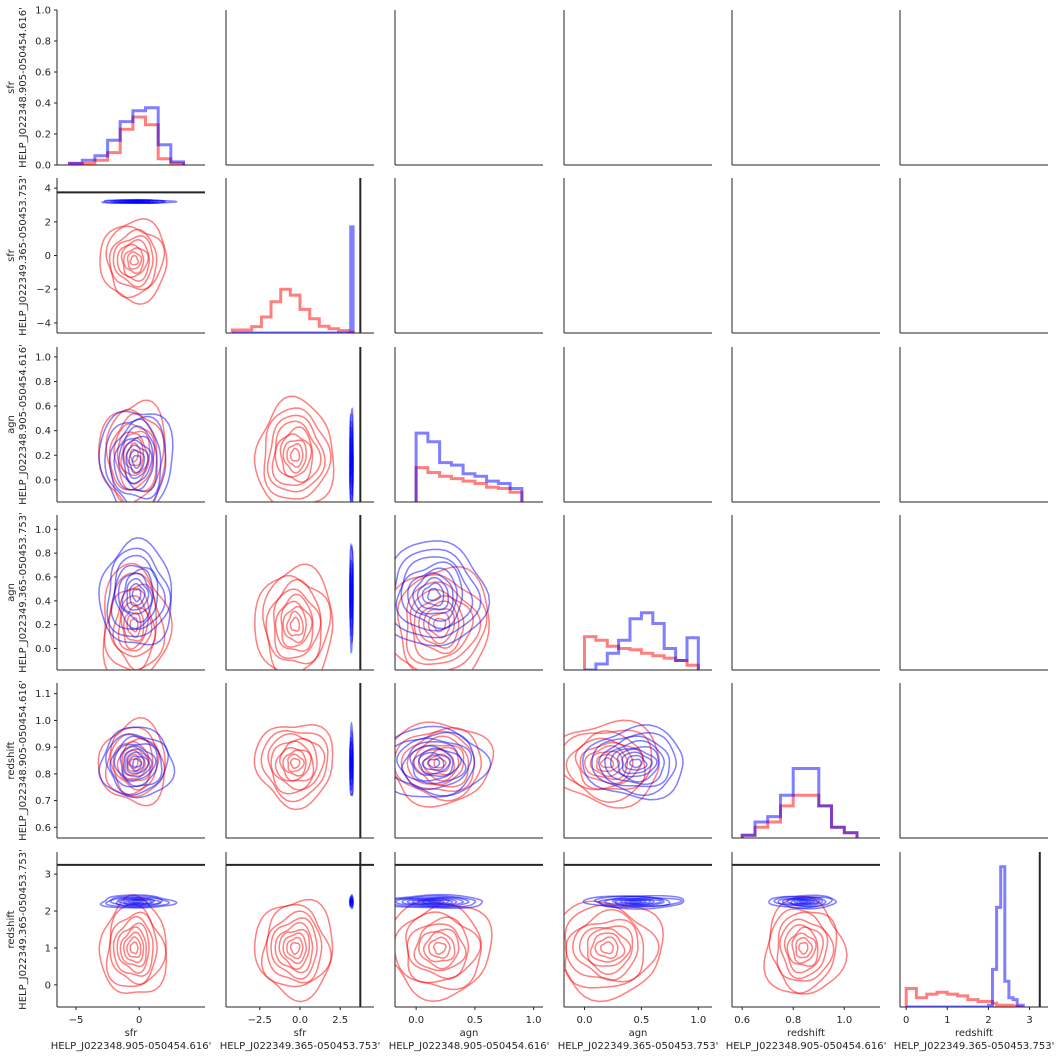 The width and height of the screenshot is (1060, 1062). I want to click on kde-level-1-3-r3c2, so click(433, 593).